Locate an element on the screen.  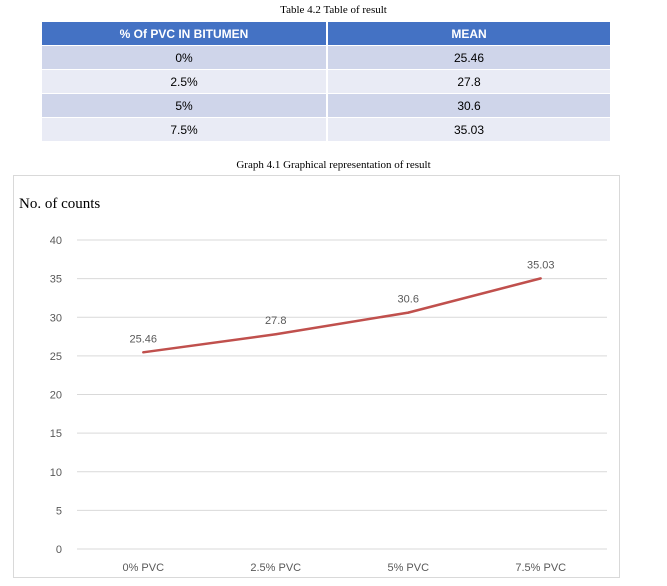
cell-pvc-percent: 7.5% is located at coordinates (185, 129).